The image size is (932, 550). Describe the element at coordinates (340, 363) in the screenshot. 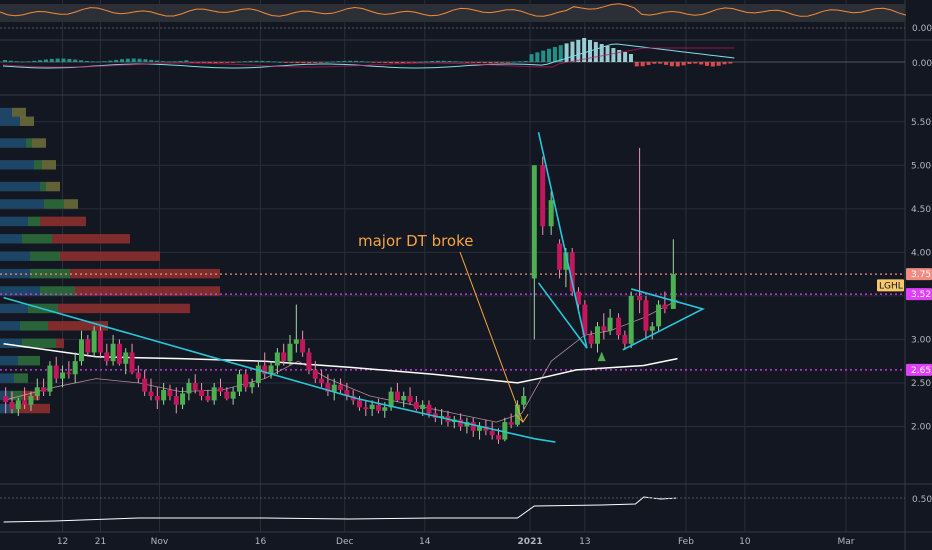

I see `moving-average-long` at that location.